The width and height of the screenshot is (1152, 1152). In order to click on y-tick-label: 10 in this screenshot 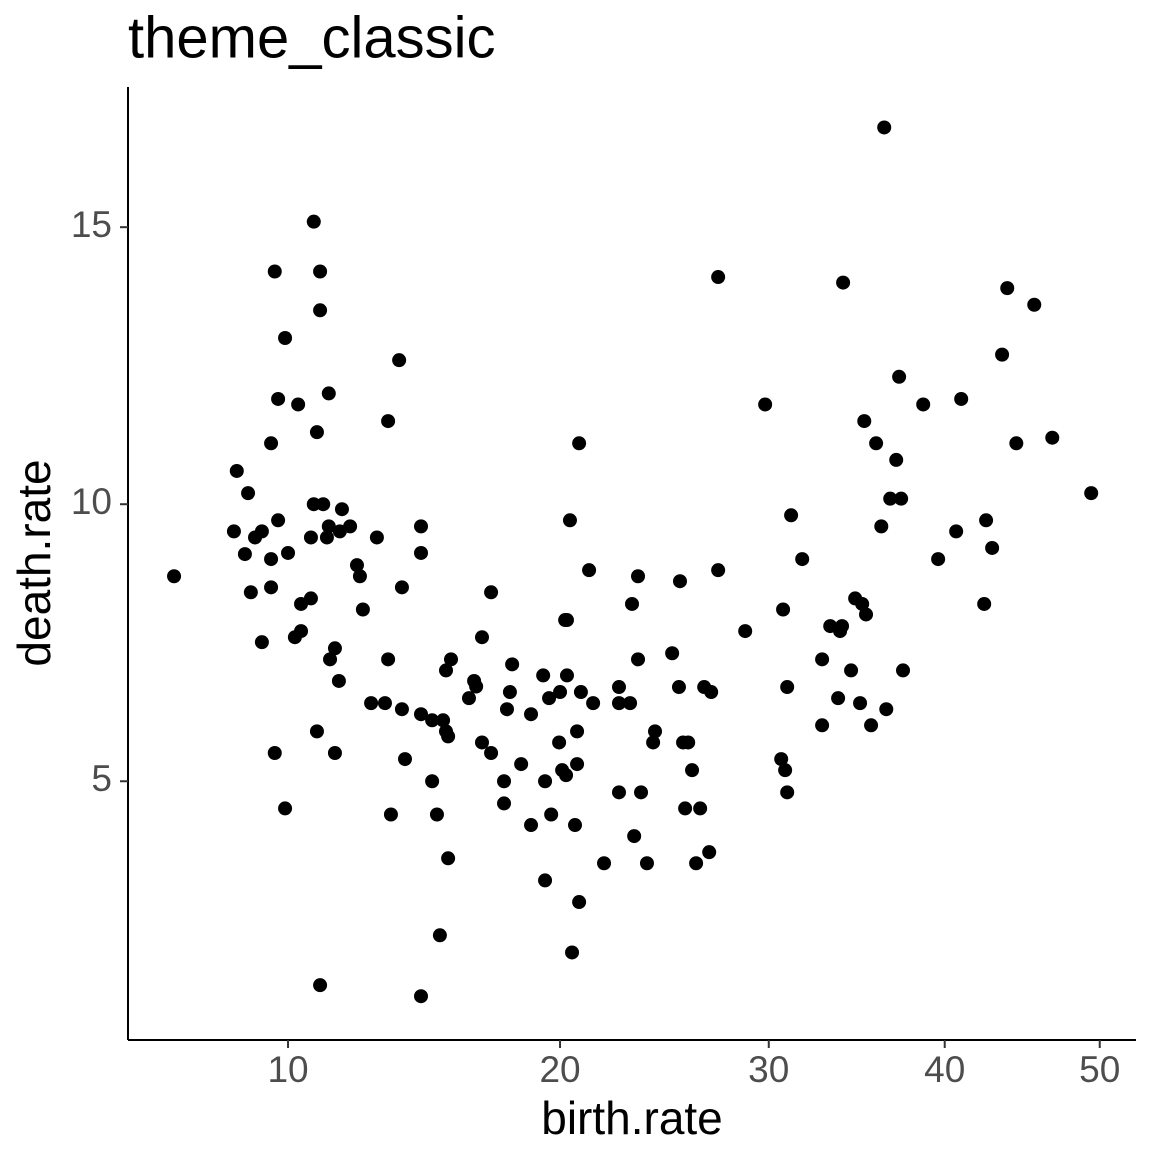, I will do `click(91, 501)`.